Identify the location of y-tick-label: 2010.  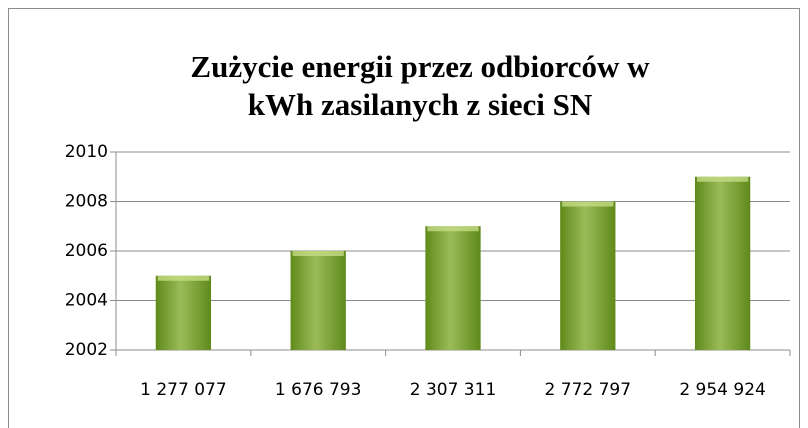
(86, 152).